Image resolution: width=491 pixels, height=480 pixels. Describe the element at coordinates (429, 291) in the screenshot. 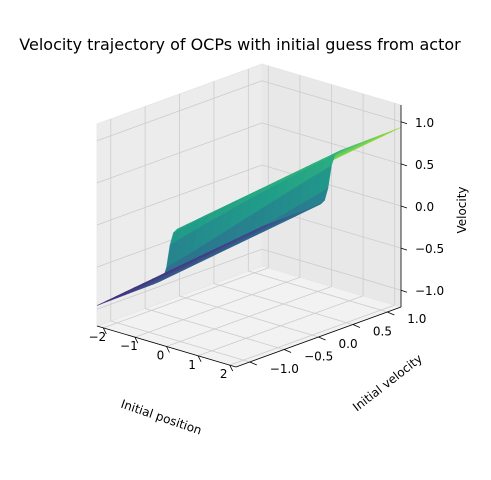

I see `z-tick-label: −1.0` at that location.